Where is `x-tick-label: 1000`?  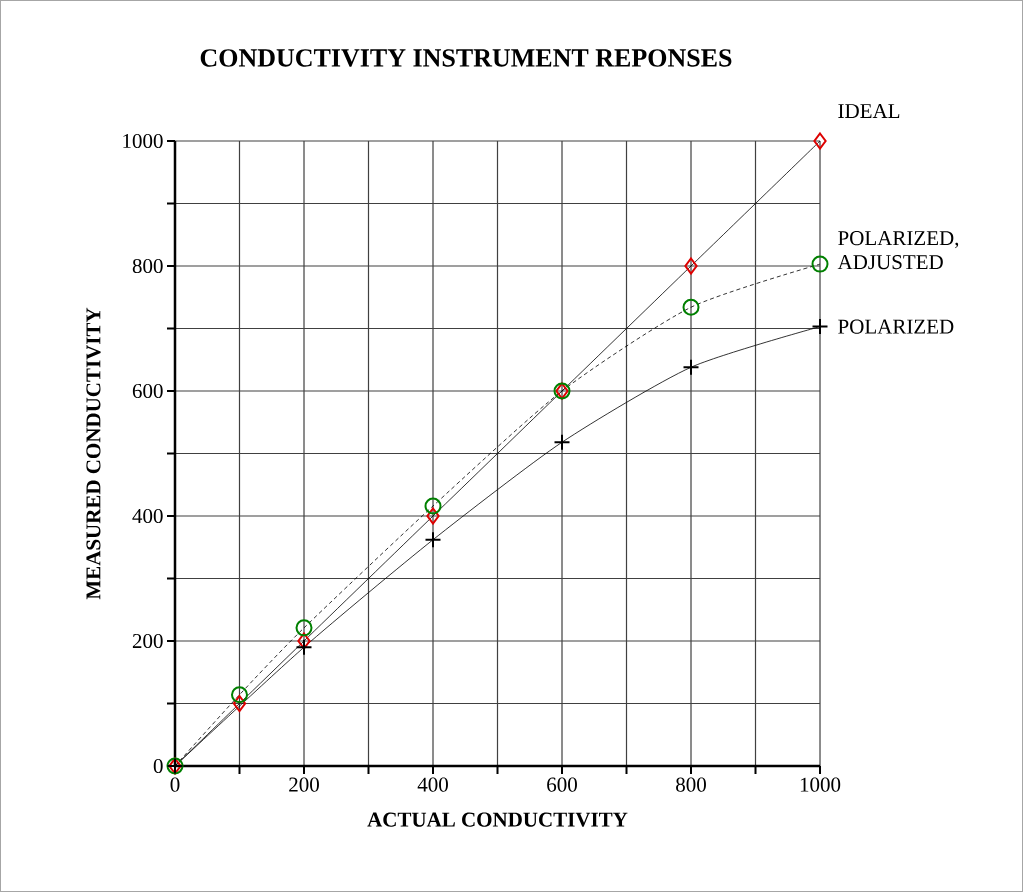 x-tick-label: 1000 is located at coordinates (820, 784).